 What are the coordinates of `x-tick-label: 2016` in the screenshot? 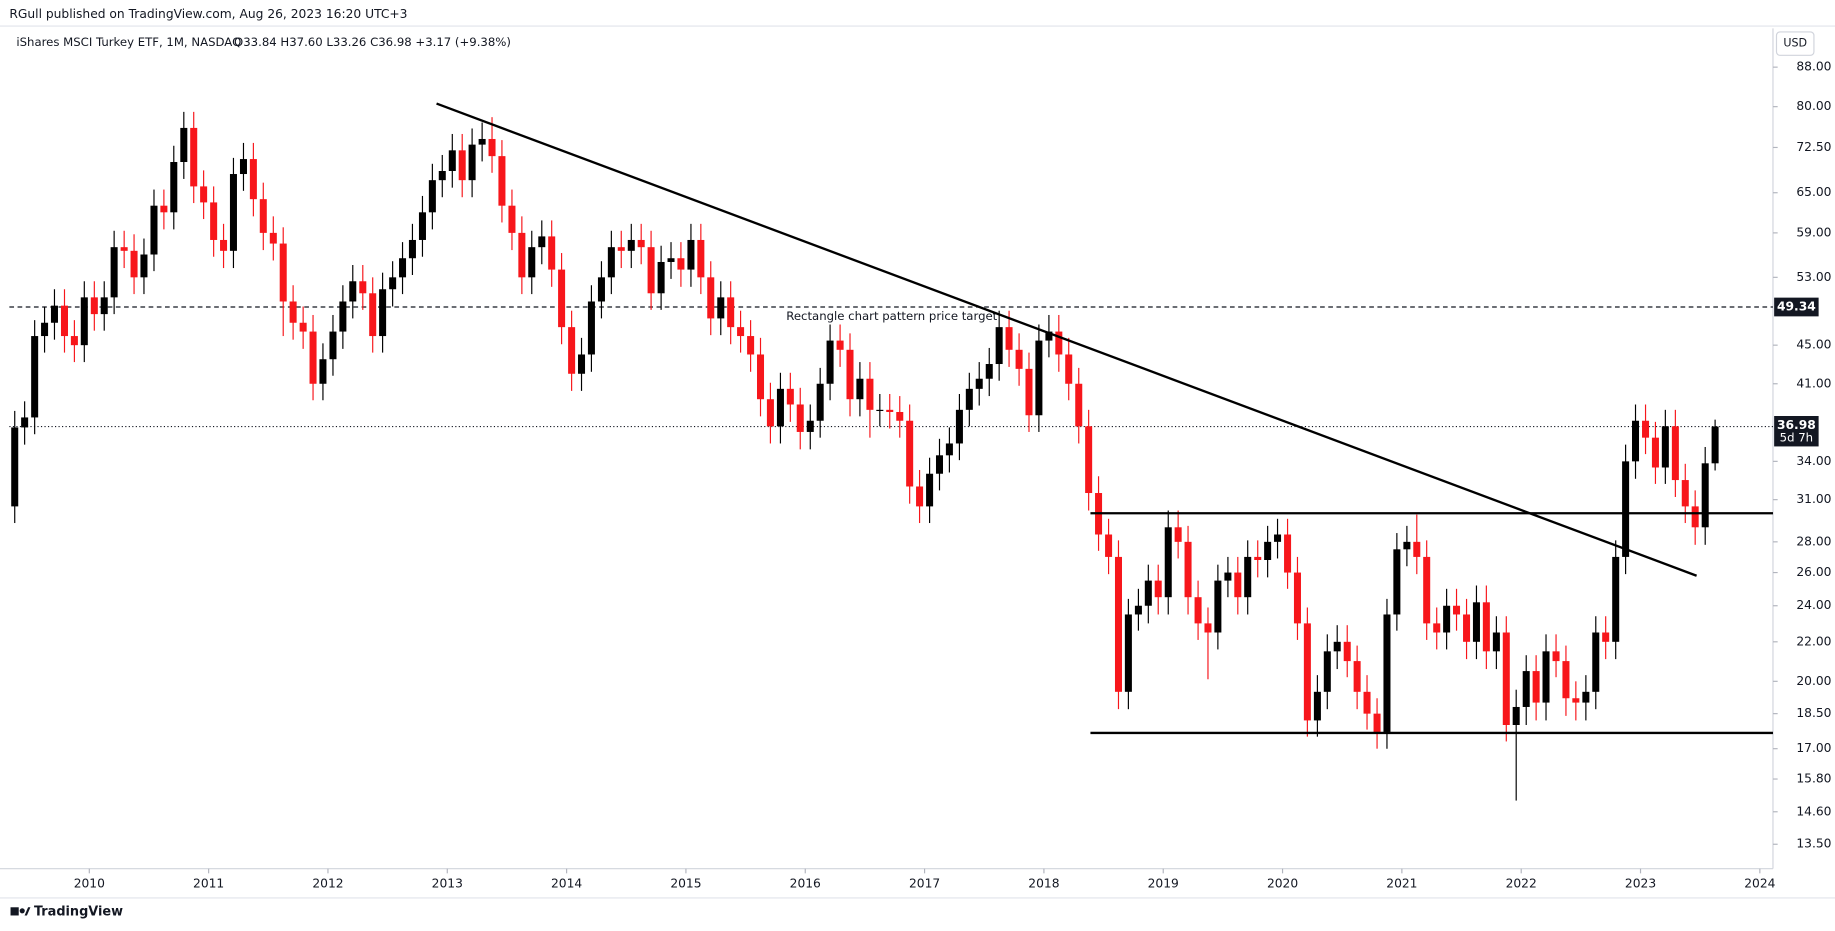 It's located at (805, 883).